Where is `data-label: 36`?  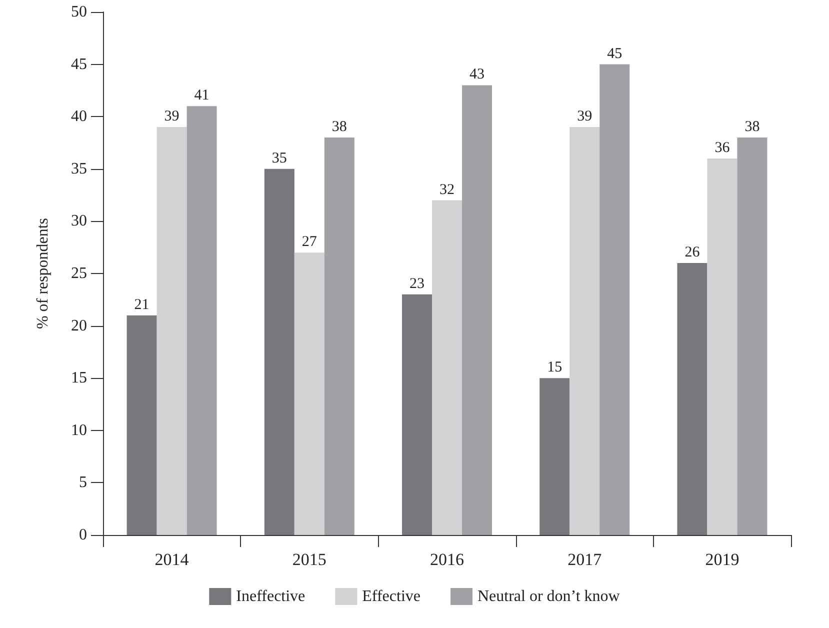 data-label: 36 is located at coordinates (722, 148).